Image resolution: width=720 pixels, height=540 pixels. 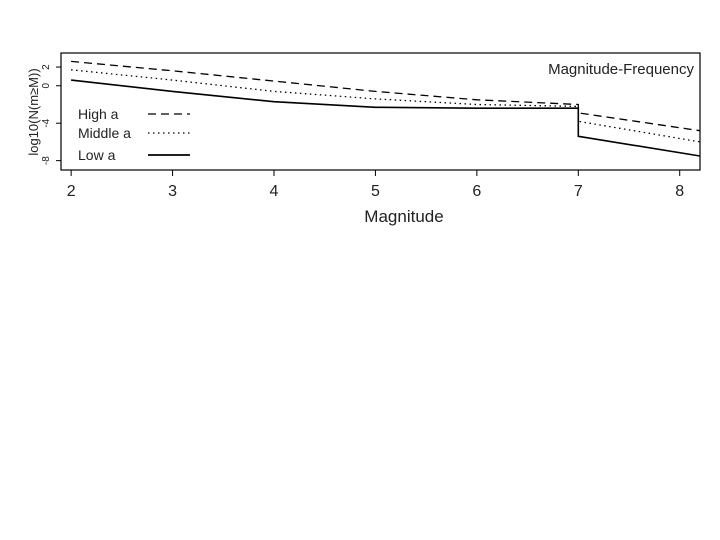 What do you see at coordinates (98, 114) in the screenshot?
I see `legend-label: High a` at bounding box center [98, 114].